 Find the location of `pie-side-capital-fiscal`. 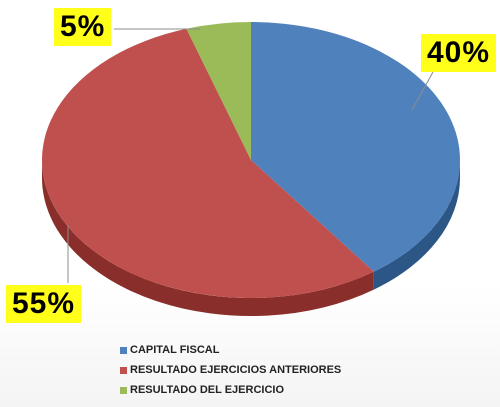

pie-side-capital-fiscal is located at coordinates (416, 225).